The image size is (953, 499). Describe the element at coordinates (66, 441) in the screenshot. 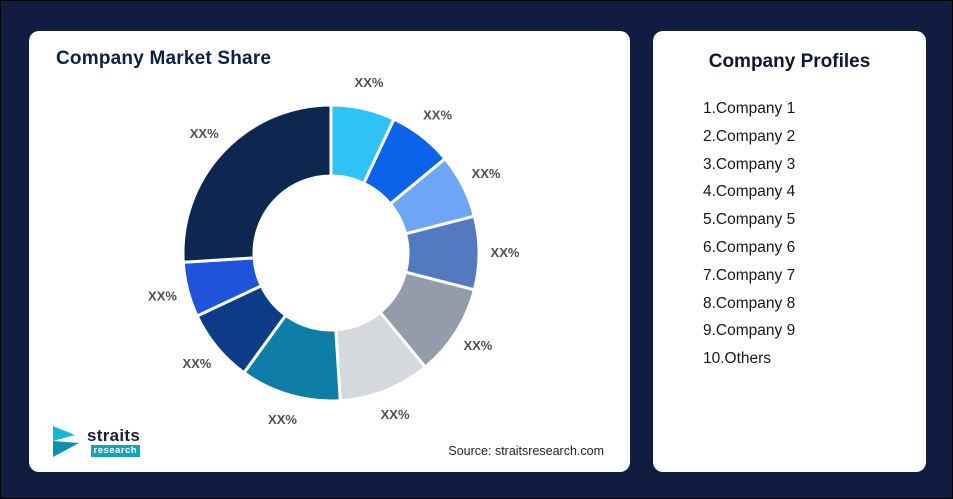

I see `logo-arrow-icon` at that location.